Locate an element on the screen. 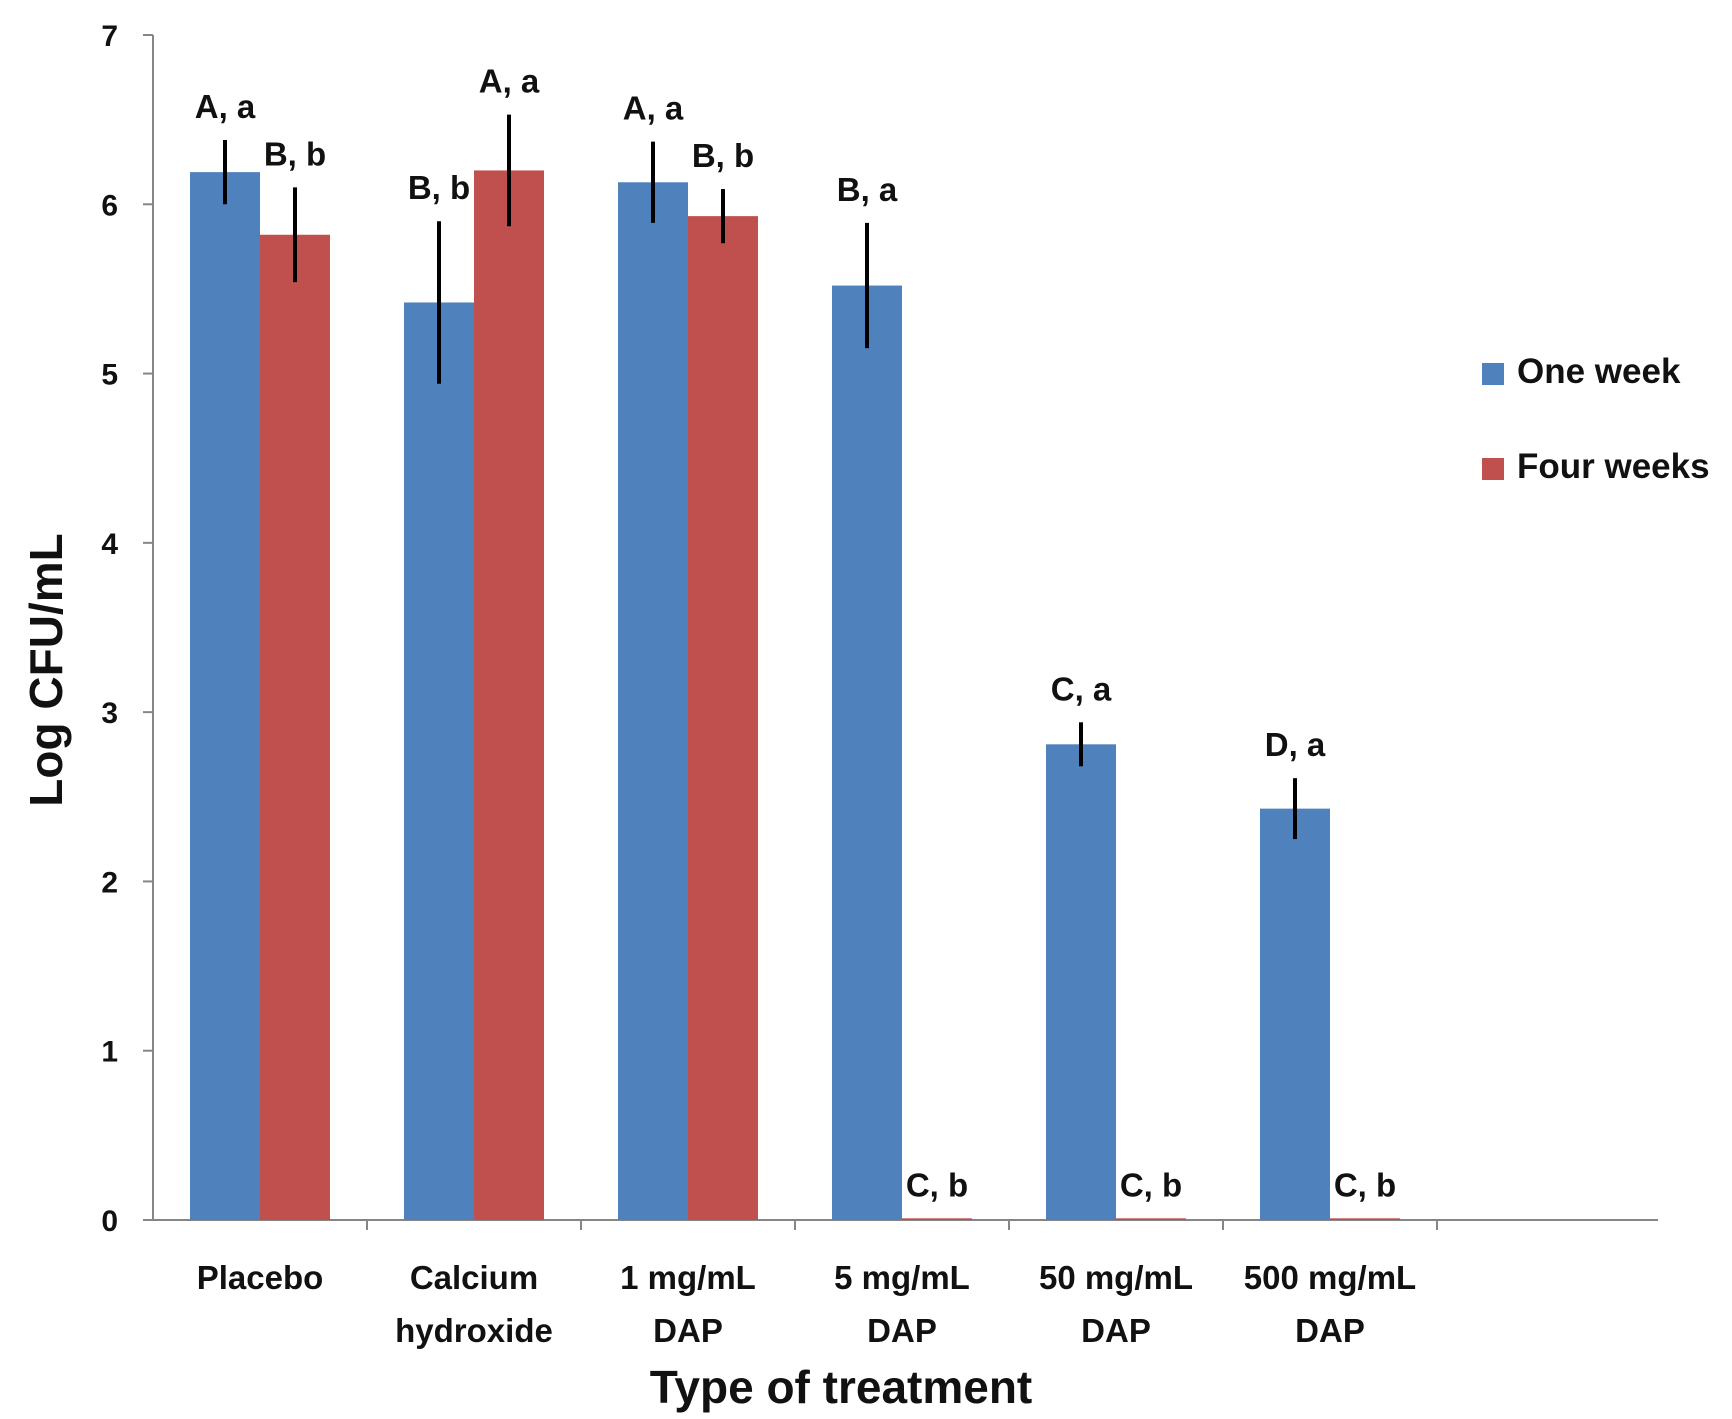 The width and height of the screenshot is (1732, 1419). x-tick-label: 50 mg/mL is located at coordinates (1116, 1277).